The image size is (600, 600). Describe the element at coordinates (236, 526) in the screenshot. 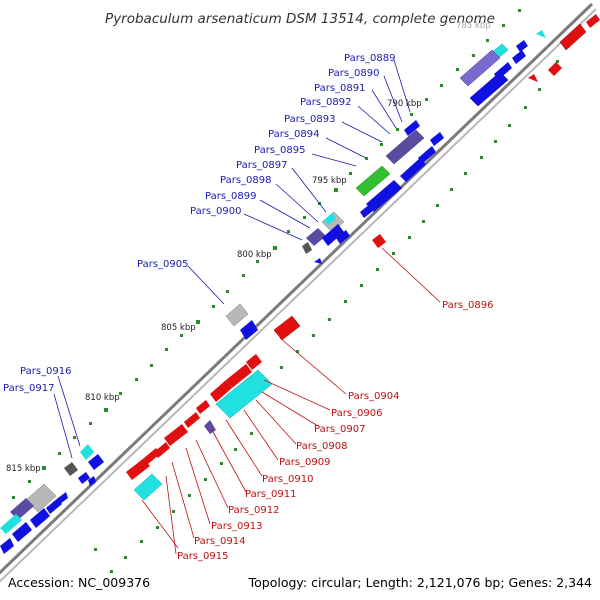

I see `gene-label-pars-0913: Pars_0913` at that location.